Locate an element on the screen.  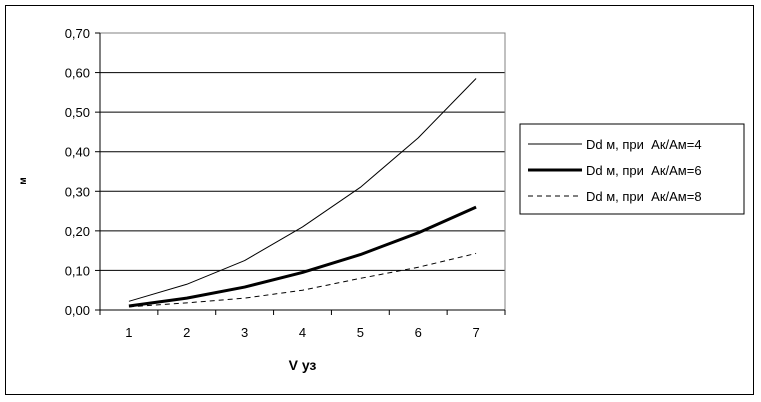
x-tick-label: 5 is located at coordinates (360, 332).